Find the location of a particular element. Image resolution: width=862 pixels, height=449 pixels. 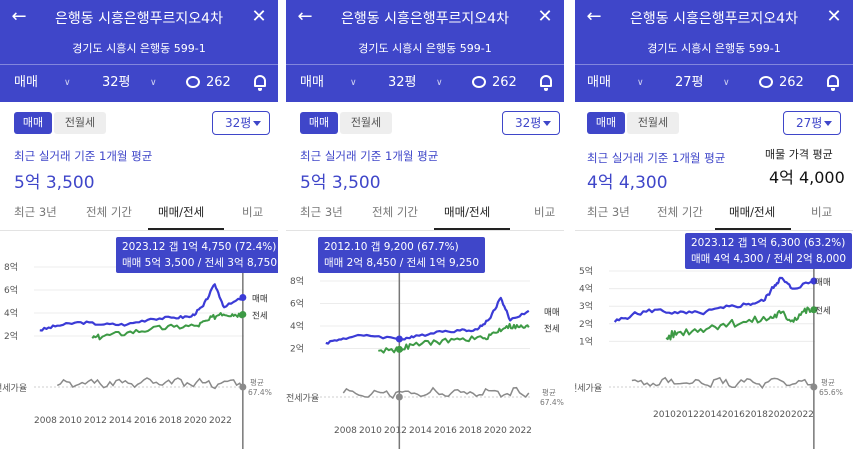

y-tick-label: 2억 is located at coordinates (586, 324).